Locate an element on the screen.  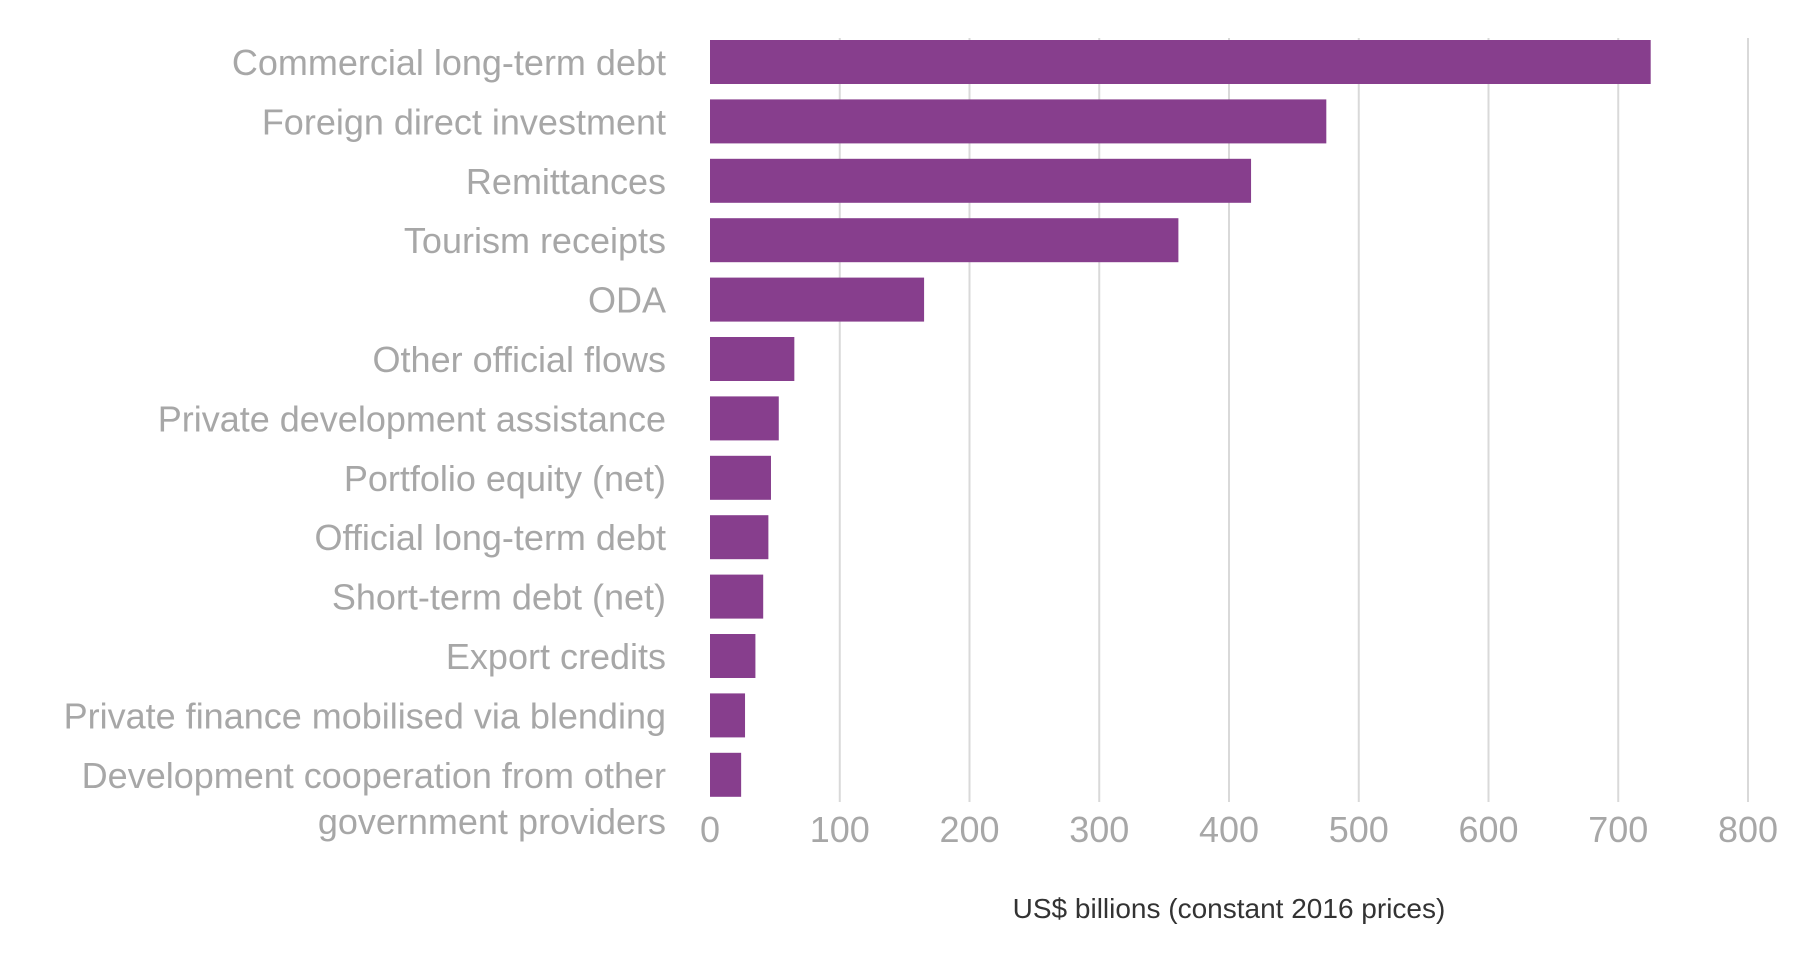
x-tick-label: 300 is located at coordinates (1099, 829).